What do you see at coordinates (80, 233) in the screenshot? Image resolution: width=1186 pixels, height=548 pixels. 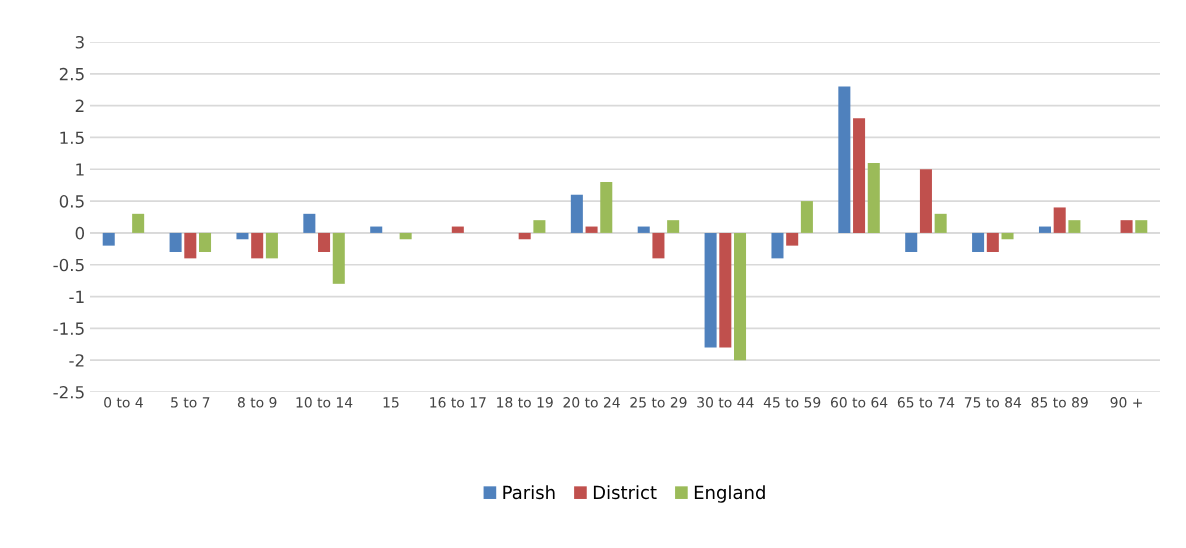 I see `y-tick-label: 0` at bounding box center [80, 233].